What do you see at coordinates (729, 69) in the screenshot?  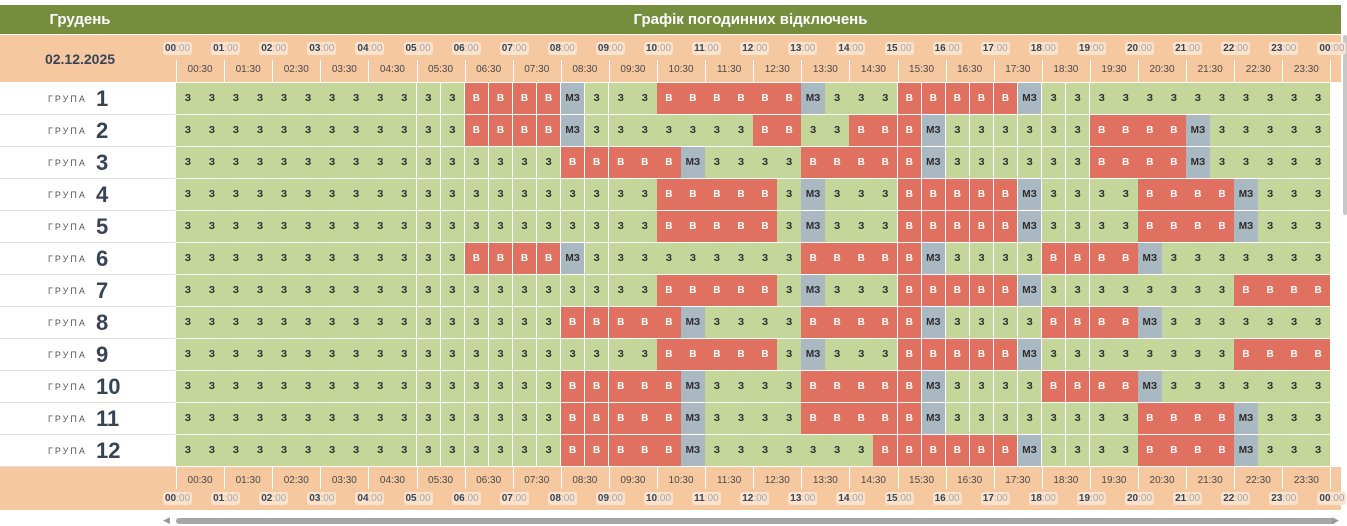 I see `half-hour-label-top: 11:30` at bounding box center [729, 69].